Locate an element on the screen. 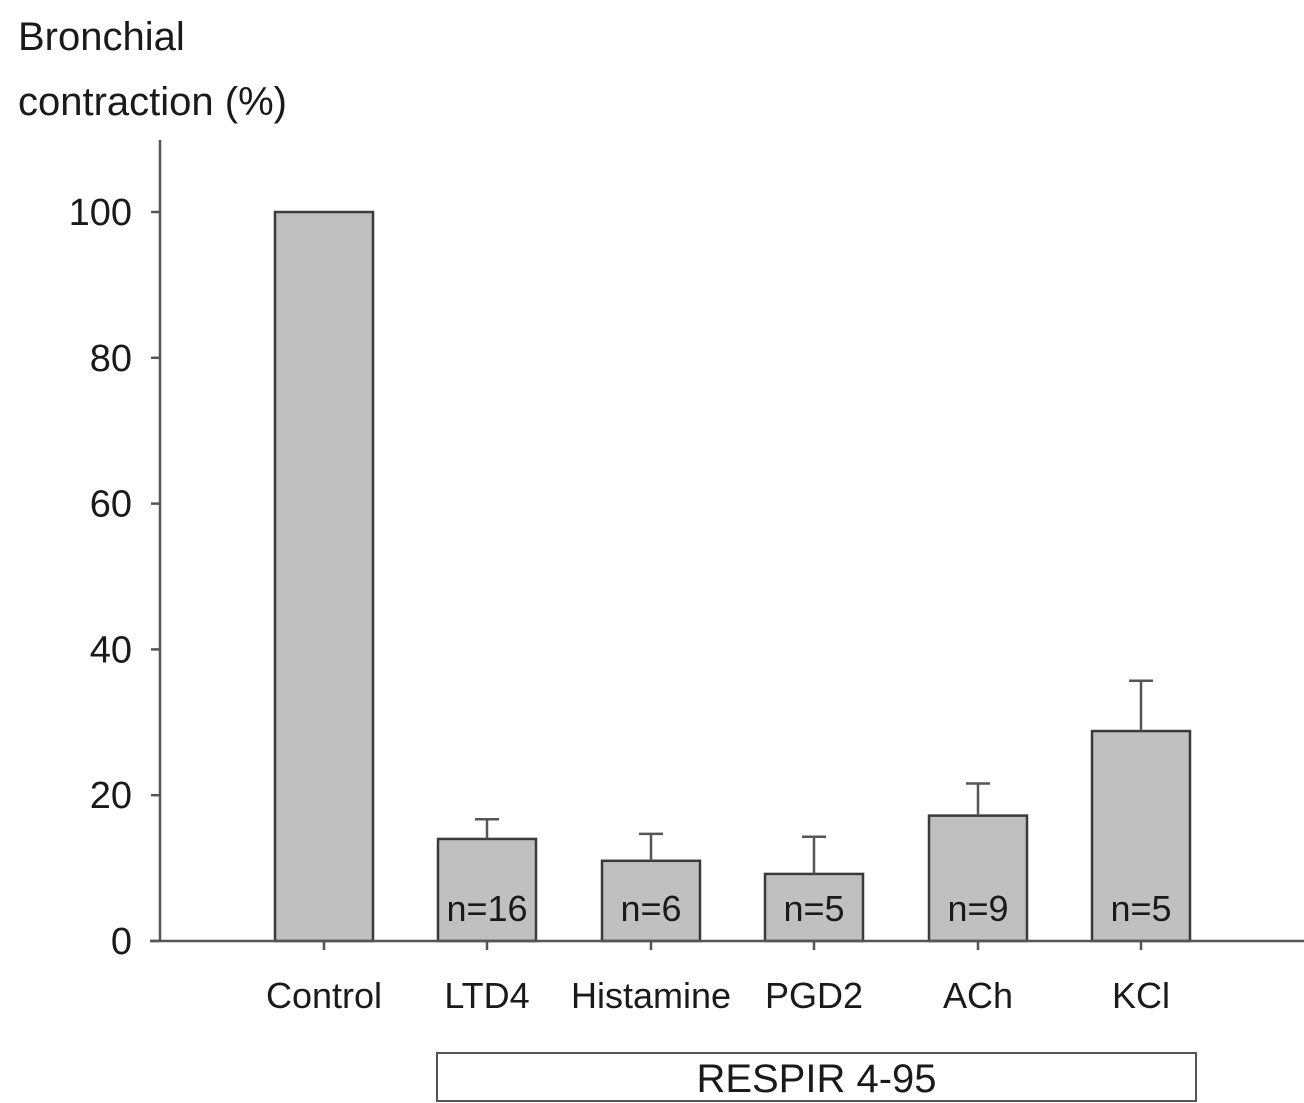 This screenshot has height=1103, width=1304. y-tick-label-0: 0 is located at coordinates (121, 942).